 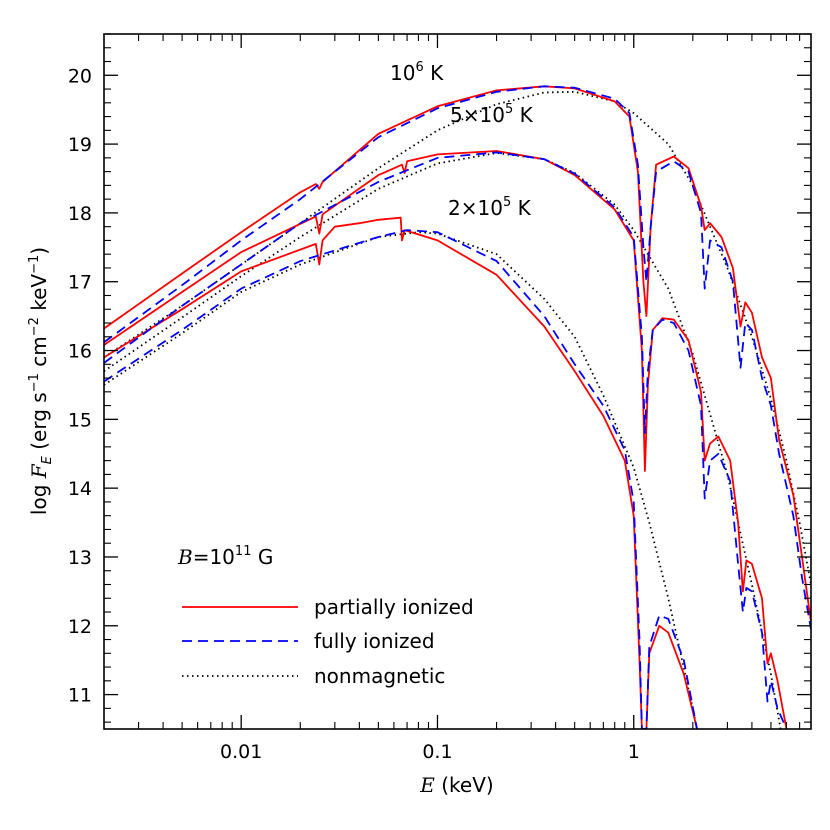 What do you see at coordinates (80, 352) in the screenshot?
I see `y-tick-label: 16` at bounding box center [80, 352].